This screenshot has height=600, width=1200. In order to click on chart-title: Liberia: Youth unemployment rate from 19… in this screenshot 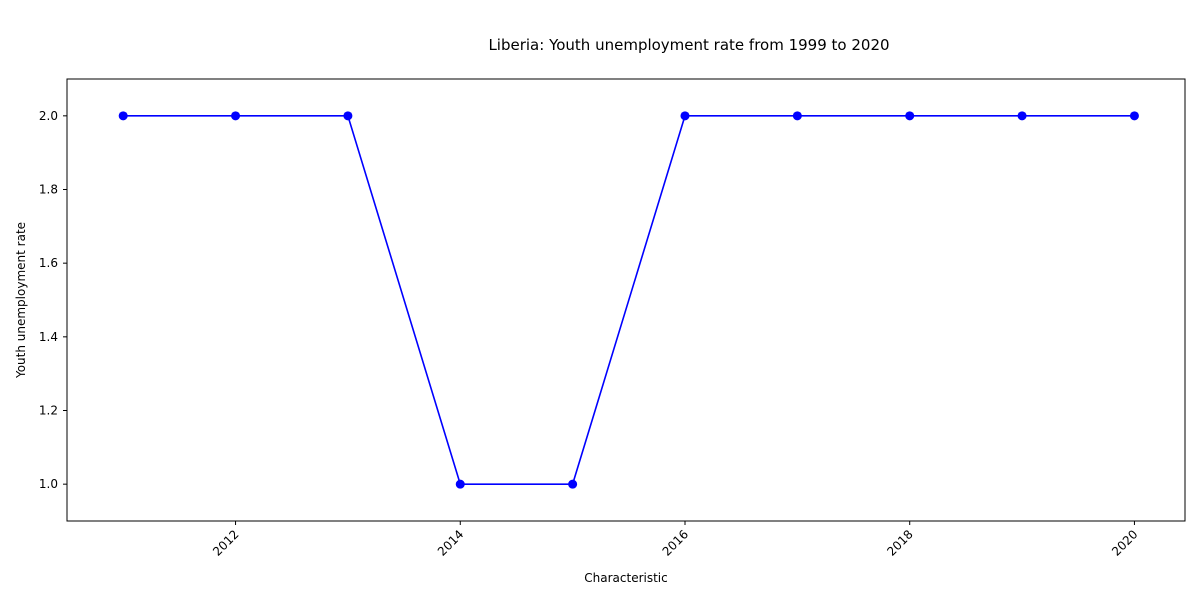, I will do `click(688, 45)`.